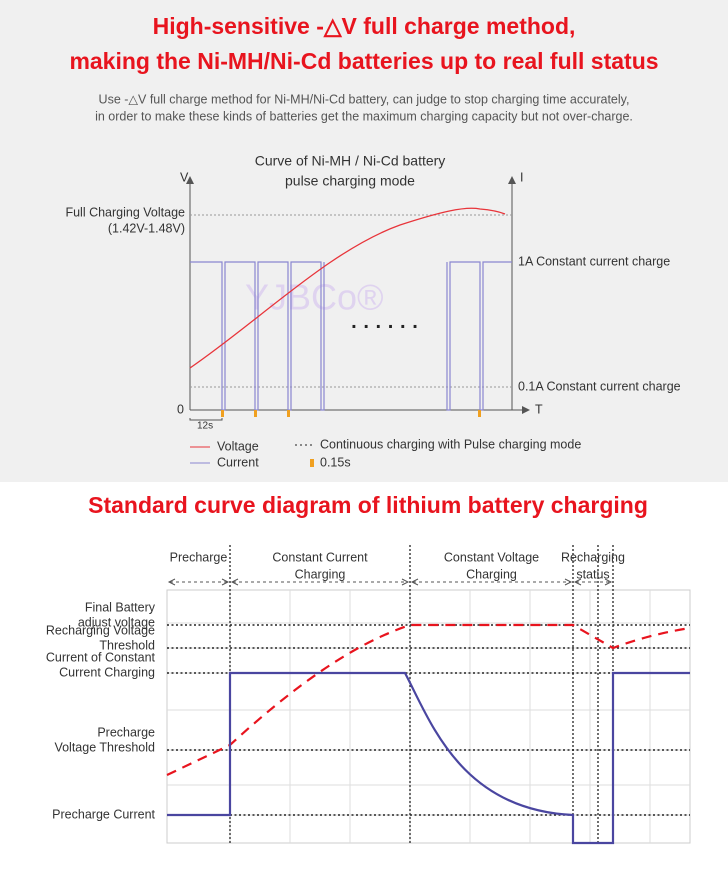 This screenshot has width=728, height=888. I want to click on level-label: Voltage Threshold, so click(104, 747).